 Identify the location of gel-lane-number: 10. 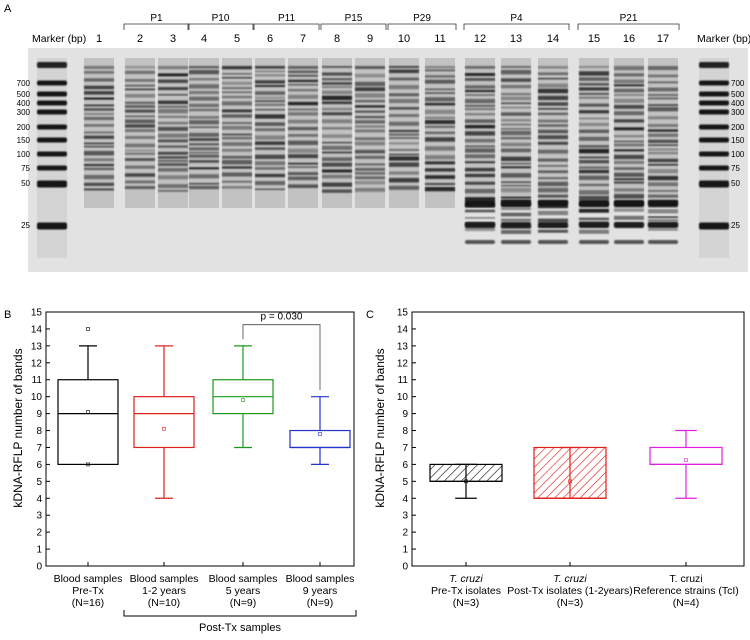
(404, 39).